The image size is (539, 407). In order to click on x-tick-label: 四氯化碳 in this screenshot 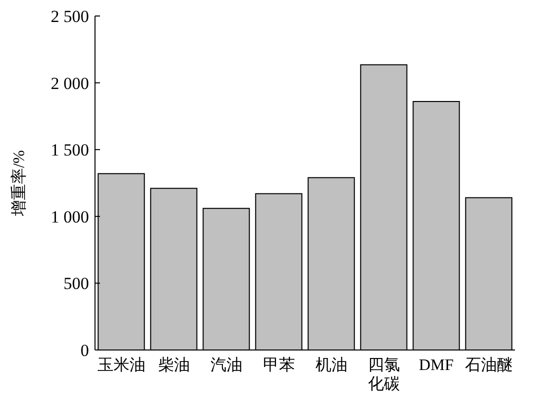, I will do `click(384, 375)`.